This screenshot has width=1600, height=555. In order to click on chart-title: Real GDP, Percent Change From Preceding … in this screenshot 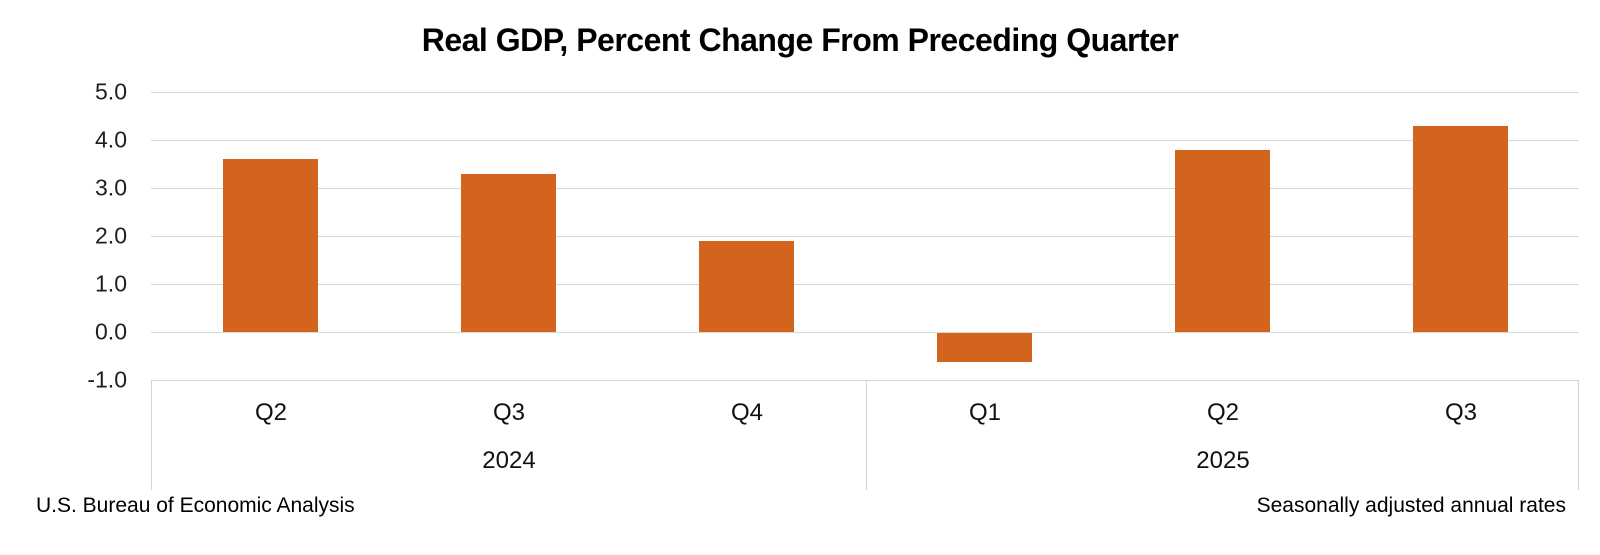, I will do `click(800, 40)`.